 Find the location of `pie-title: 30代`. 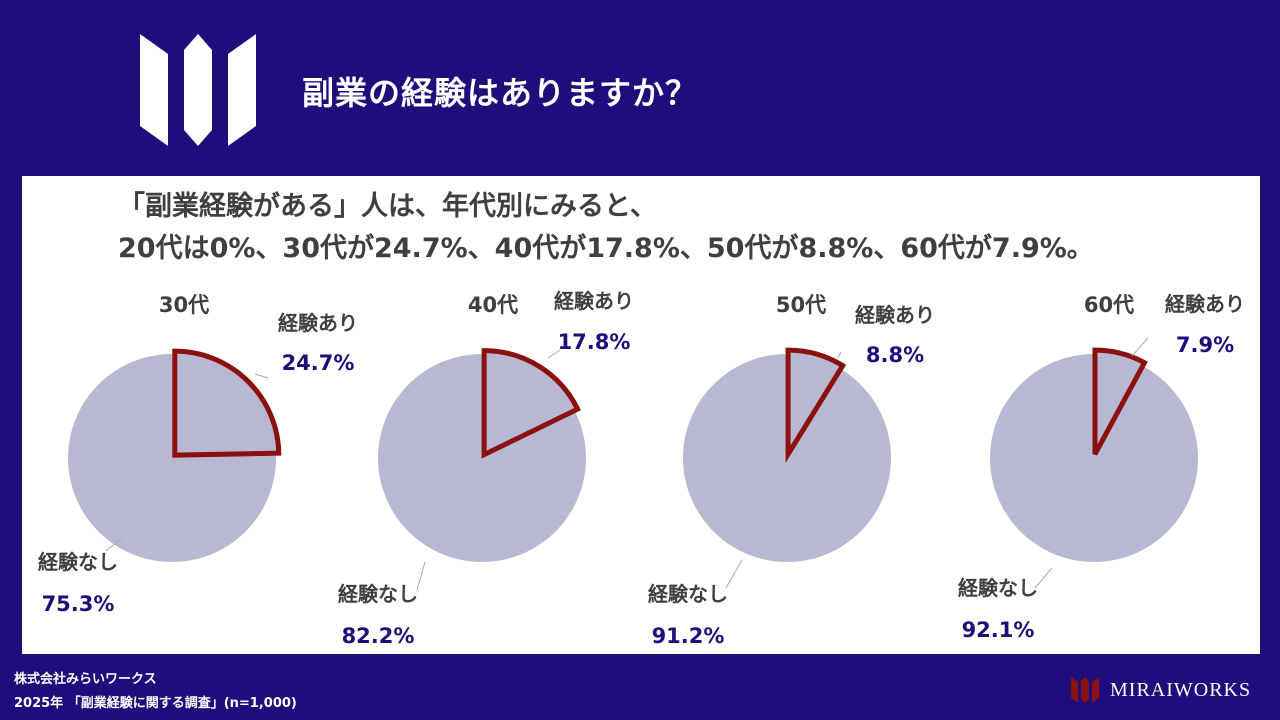

pie-title: 30代 is located at coordinates (184, 305).